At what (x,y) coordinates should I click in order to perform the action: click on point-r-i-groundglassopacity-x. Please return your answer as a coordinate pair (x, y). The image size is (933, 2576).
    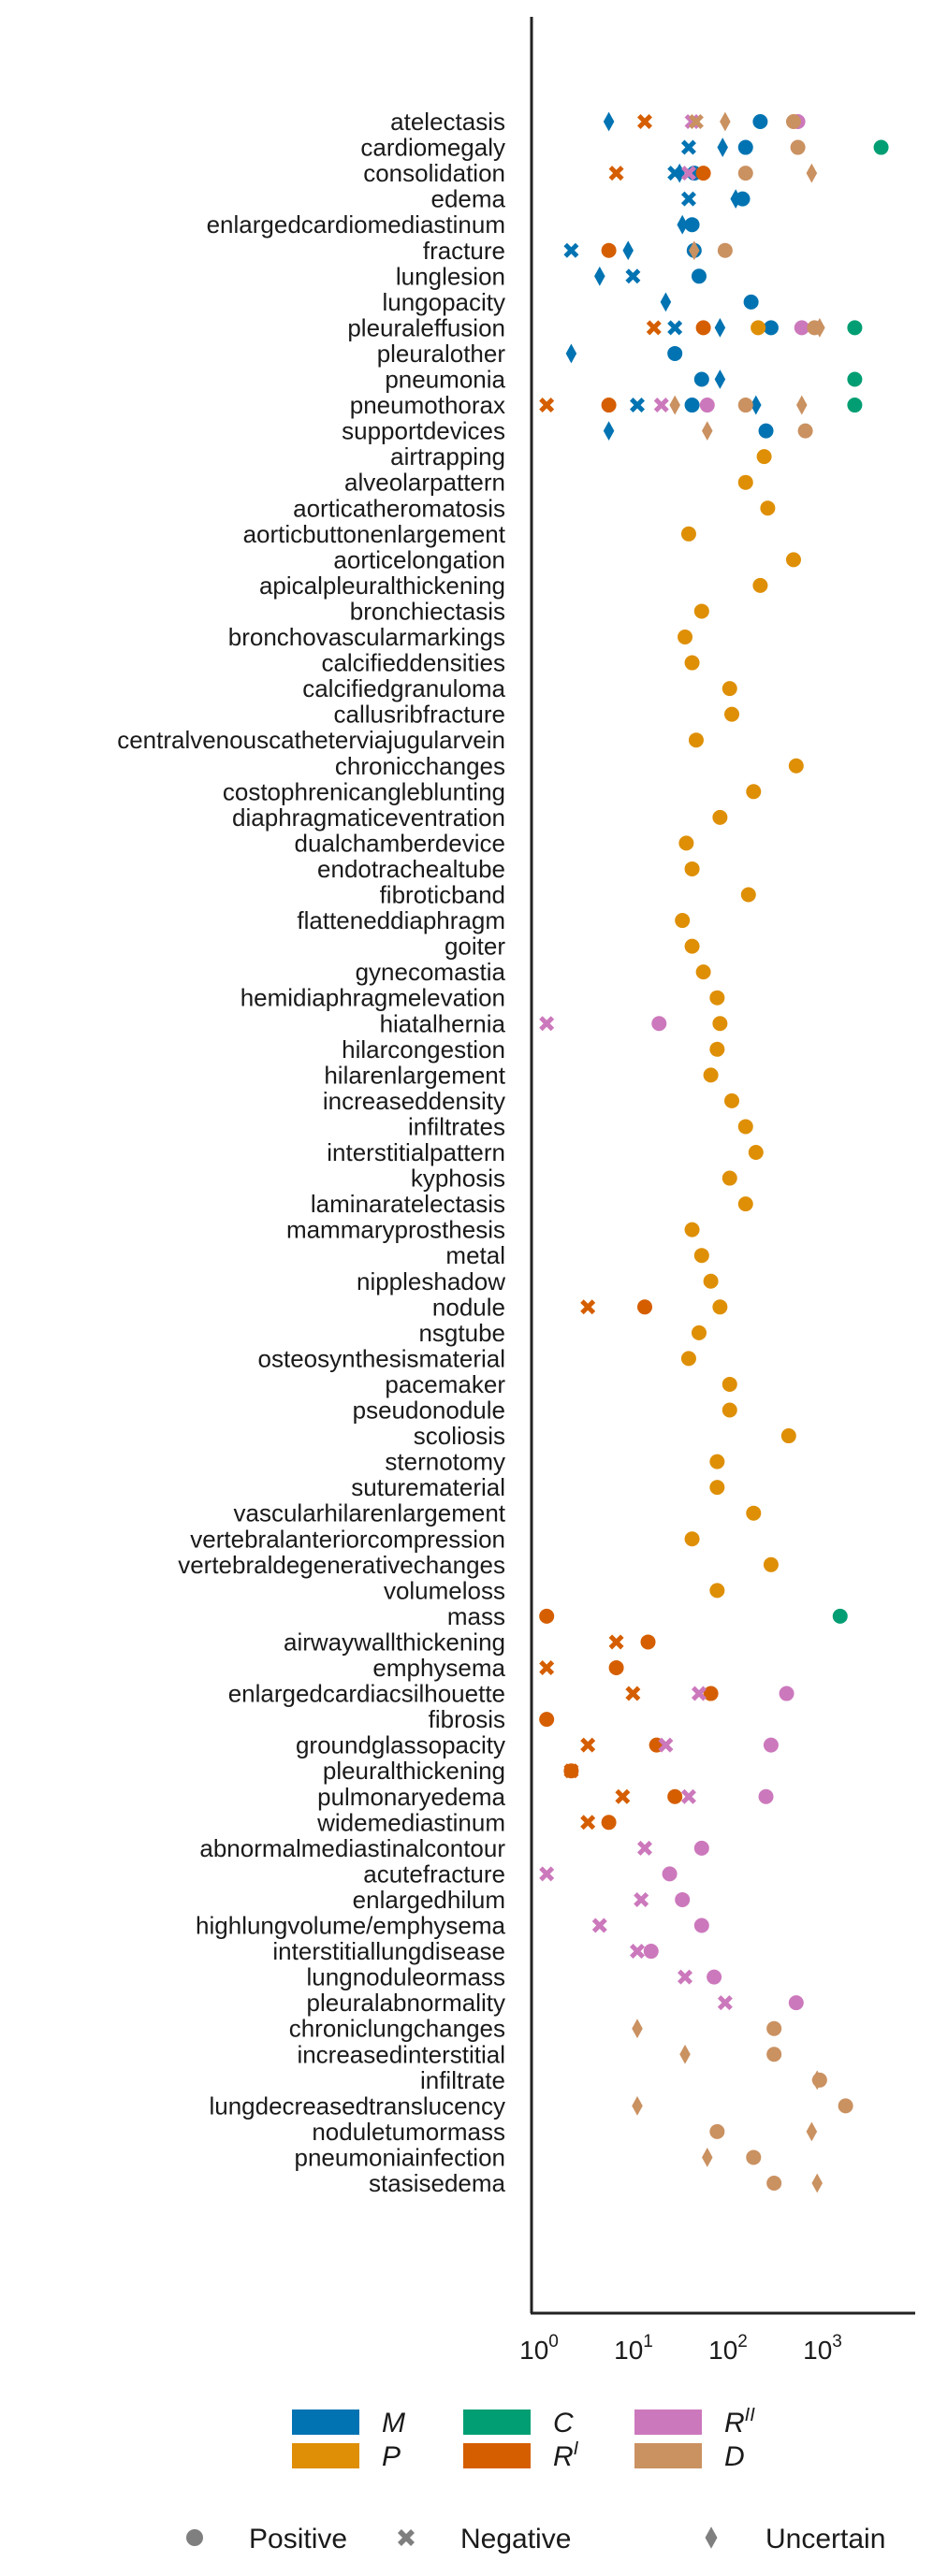
    Looking at the image, I should click on (588, 1745).